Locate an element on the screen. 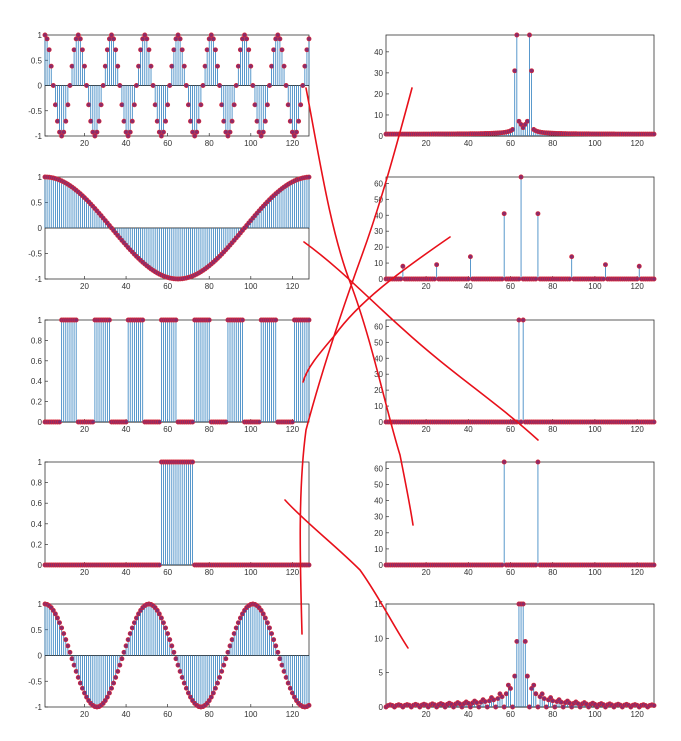 Image resolution: width=681 pixels, height=741 pixels. chart-left-3: 20 40 60 80 100 120 0 0.2 0.4 0.6 0.8 1 is located at coordinates (171, 375).